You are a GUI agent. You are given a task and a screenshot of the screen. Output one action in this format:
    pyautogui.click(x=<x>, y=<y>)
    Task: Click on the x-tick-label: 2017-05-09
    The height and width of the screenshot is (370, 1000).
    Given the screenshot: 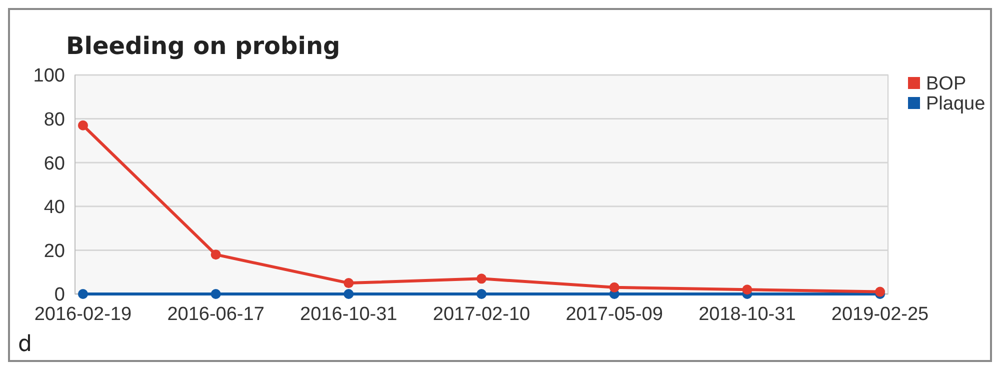 What is the action you would take?
    pyautogui.click(x=614, y=314)
    